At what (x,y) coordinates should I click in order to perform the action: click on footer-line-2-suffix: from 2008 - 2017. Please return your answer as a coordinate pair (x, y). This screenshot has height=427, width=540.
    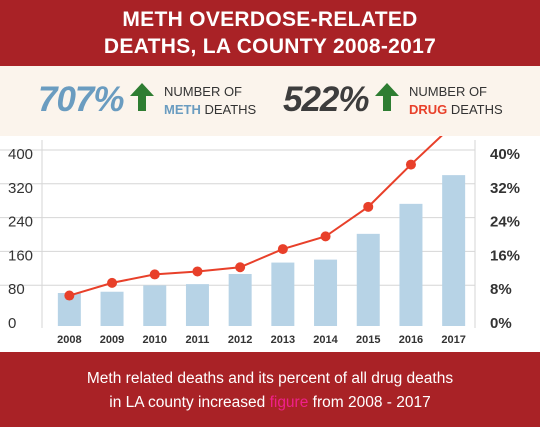
    Looking at the image, I should click on (369, 402).